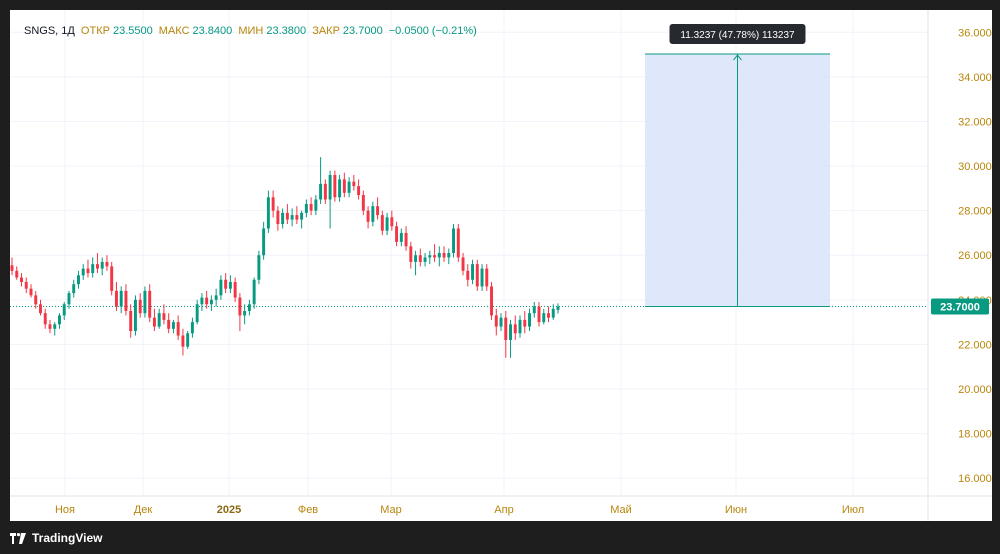  I want to click on legend-open-label: ОТКР, so click(95, 31).